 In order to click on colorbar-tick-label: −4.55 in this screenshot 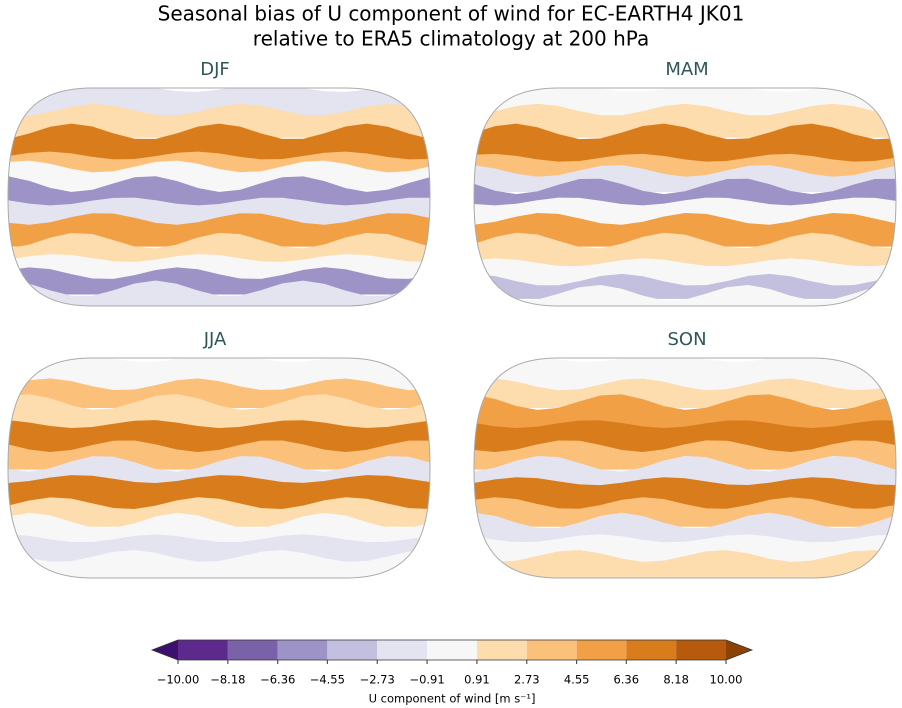, I will do `click(327, 680)`.